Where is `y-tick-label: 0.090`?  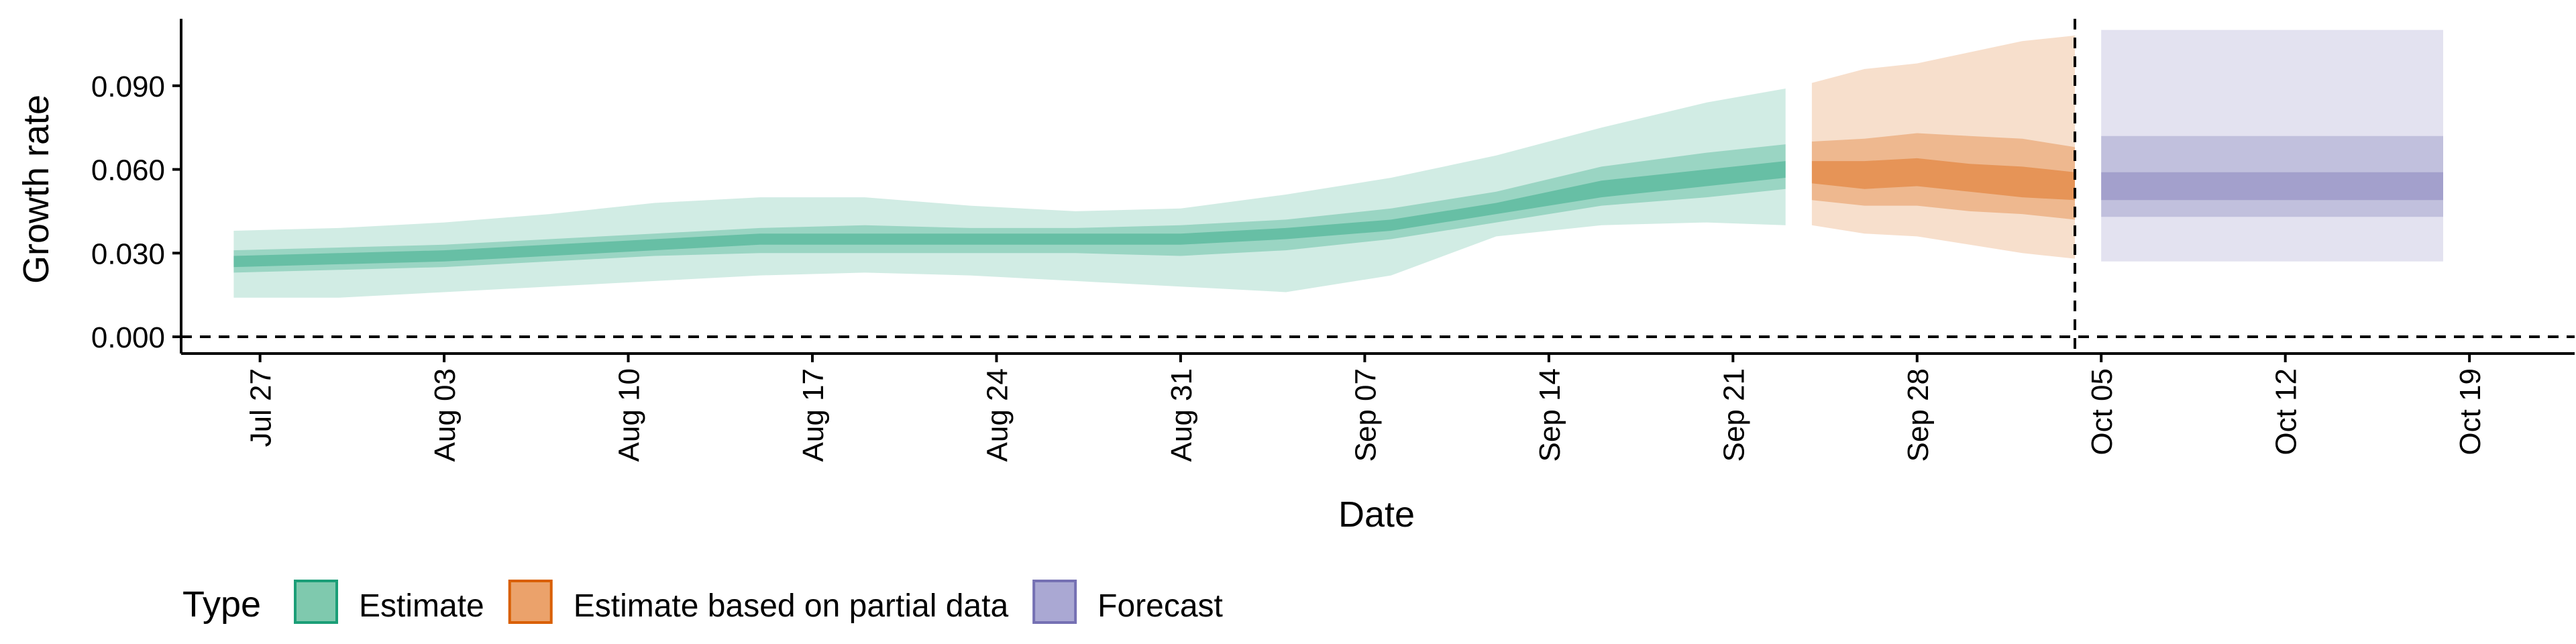 y-tick-label: 0.090 is located at coordinates (128, 86).